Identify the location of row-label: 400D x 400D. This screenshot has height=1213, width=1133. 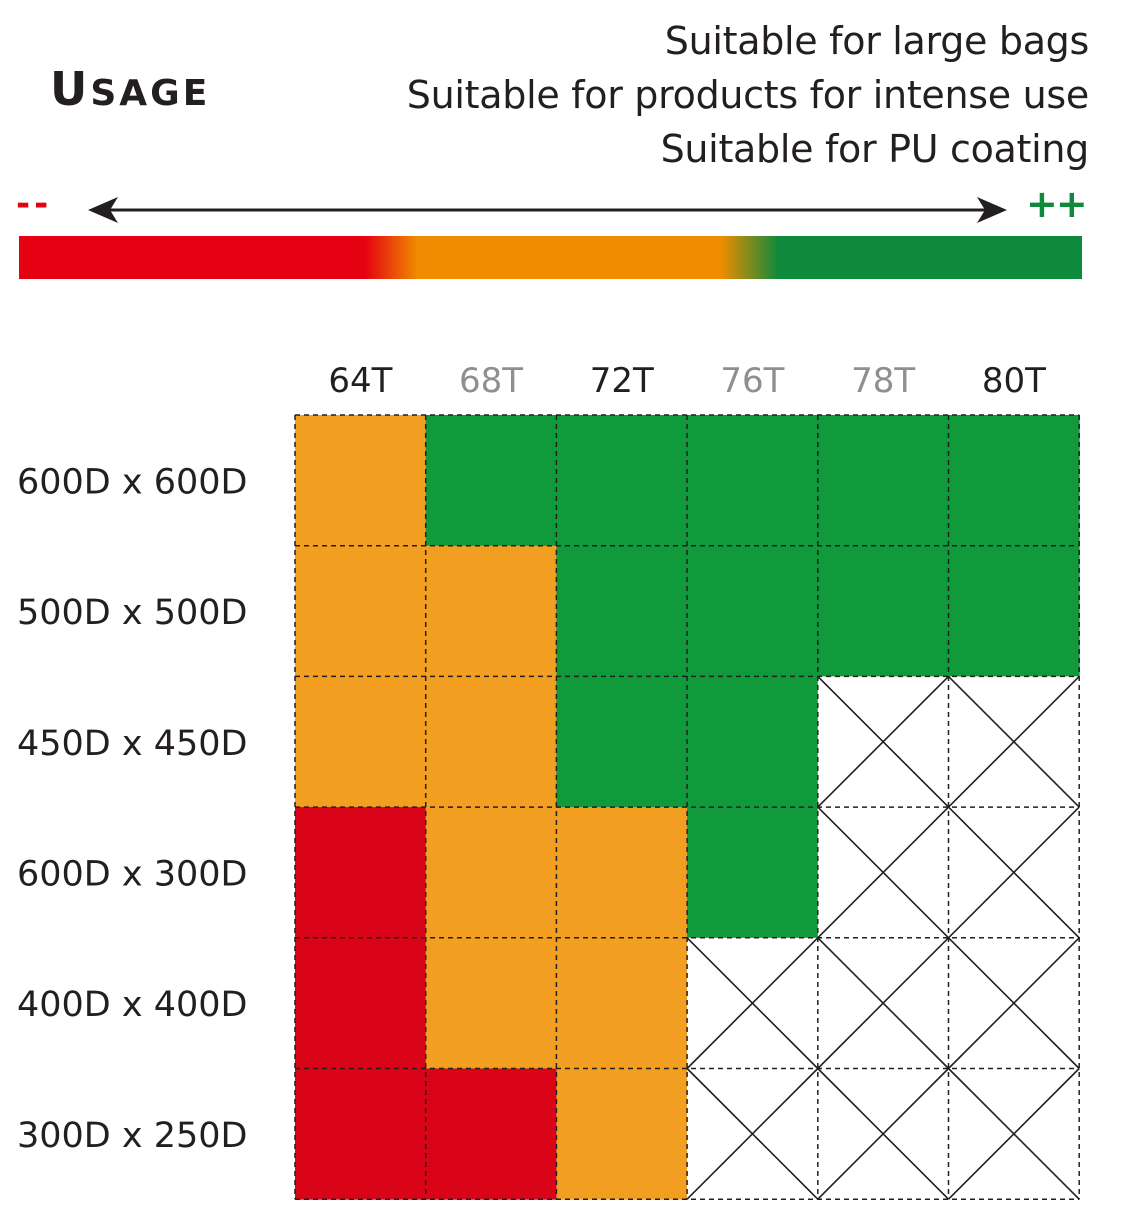
(132, 1005).